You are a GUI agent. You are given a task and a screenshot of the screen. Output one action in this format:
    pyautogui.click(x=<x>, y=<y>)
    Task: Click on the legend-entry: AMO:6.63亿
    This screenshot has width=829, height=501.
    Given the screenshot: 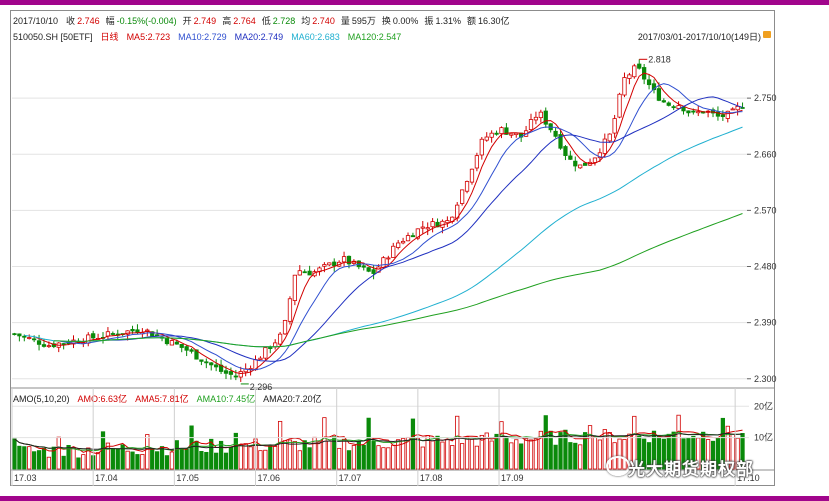 What is the action you would take?
    pyautogui.click(x=102, y=399)
    